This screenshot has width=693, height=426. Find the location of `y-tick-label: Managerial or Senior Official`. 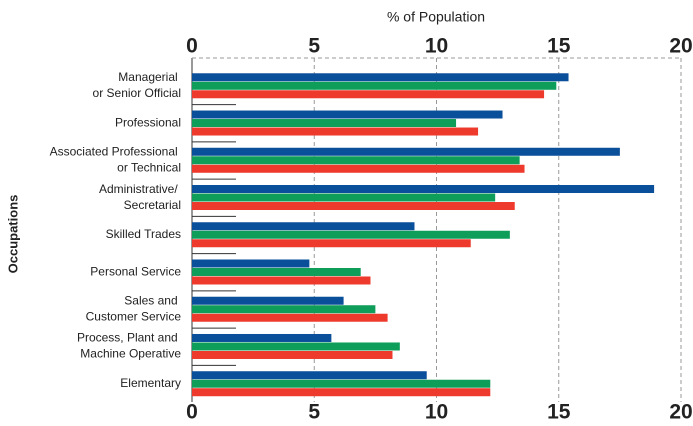

y-tick-label: Managerial or Senior Official is located at coordinates (137, 85).